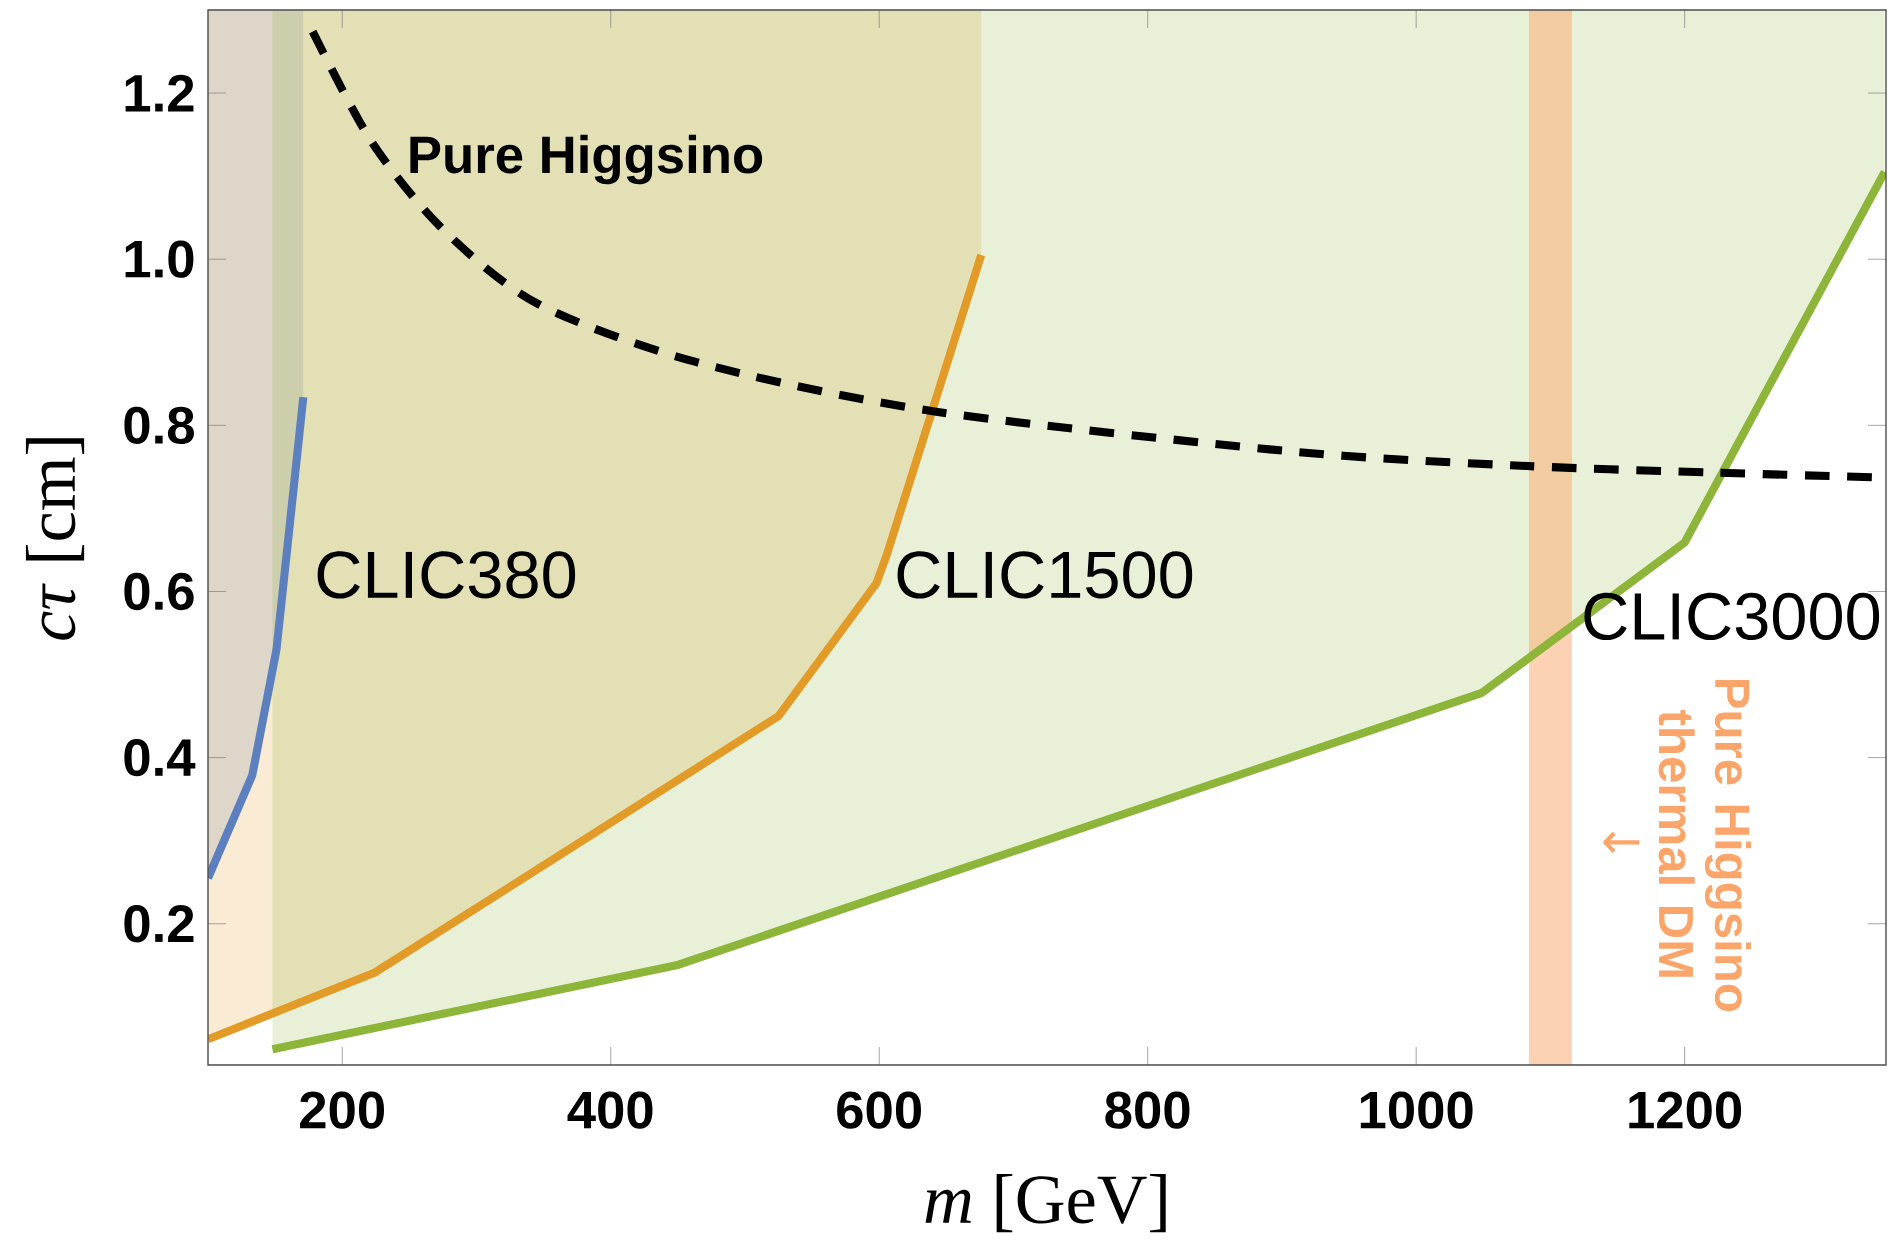 The image size is (1904, 1241). I want to click on y-tick-label: 0.4, so click(160, 757).